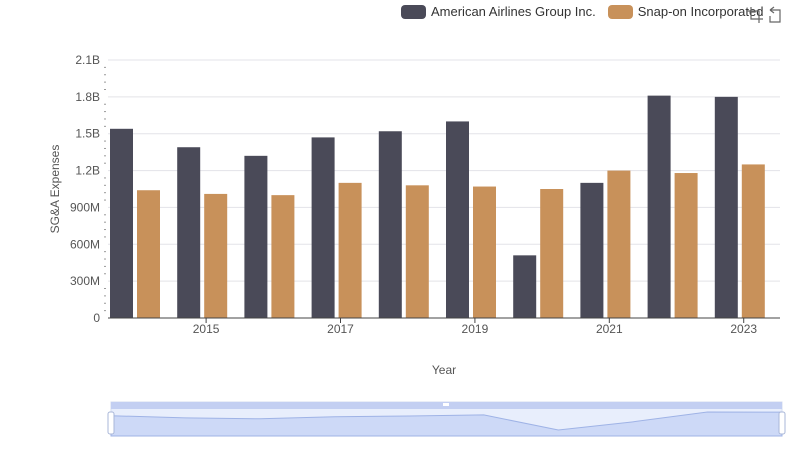  What do you see at coordinates (620, 11) in the screenshot?
I see `legend-swatch-snap-on` at bounding box center [620, 11].